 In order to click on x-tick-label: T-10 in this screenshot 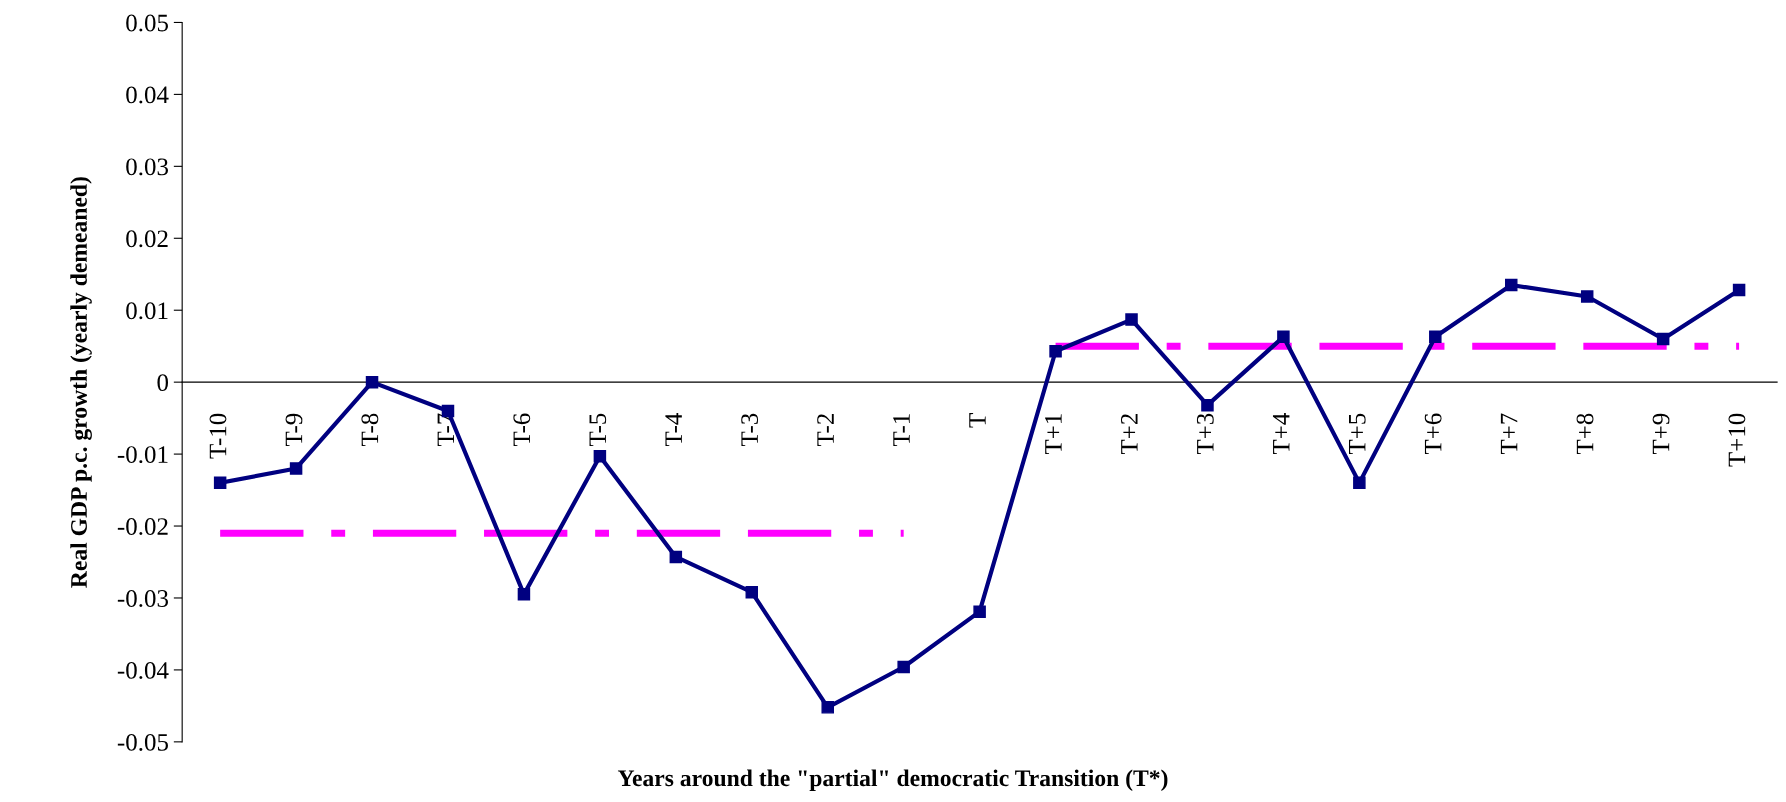, I will do `click(218, 436)`.